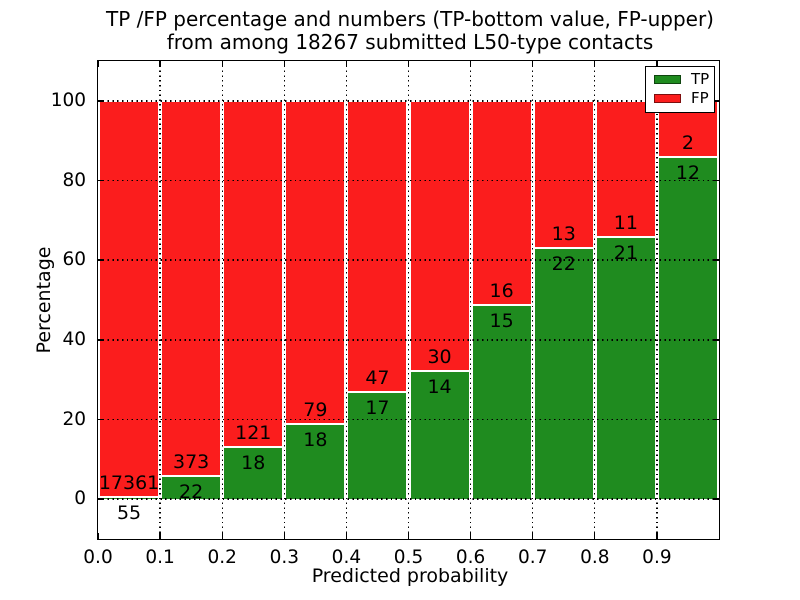 This screenshot has width=800, height=600. I want to click on x-tick-label: 0.2, so click(222, 557).